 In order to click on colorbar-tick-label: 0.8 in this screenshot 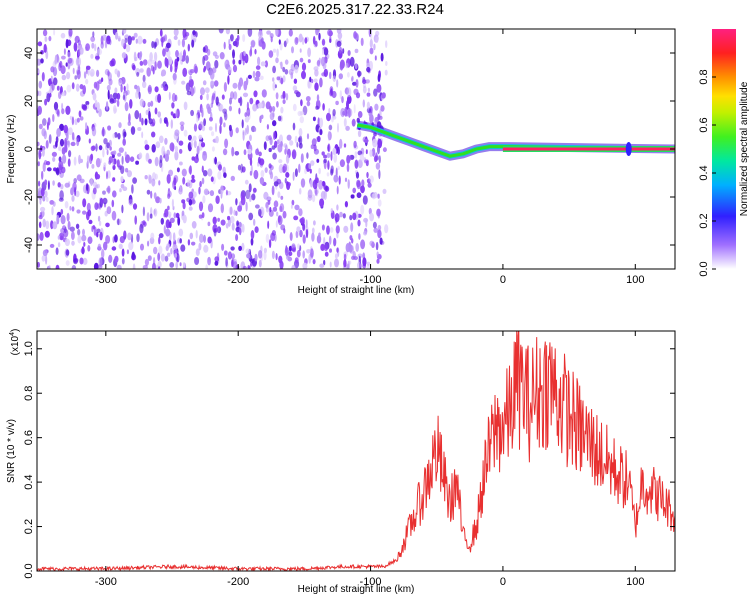, I will do `click(704, 76)`.